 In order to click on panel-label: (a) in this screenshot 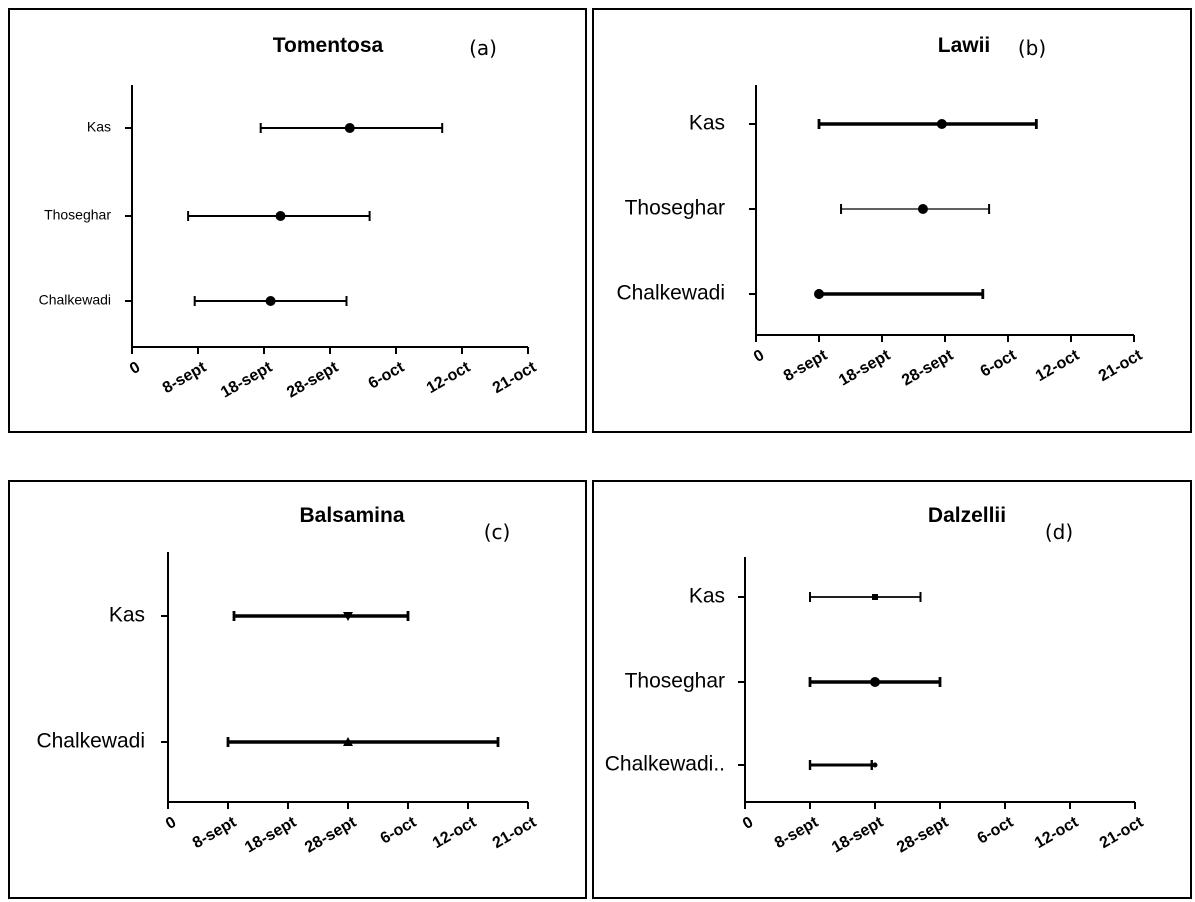, I will do `click(483, 48)`.